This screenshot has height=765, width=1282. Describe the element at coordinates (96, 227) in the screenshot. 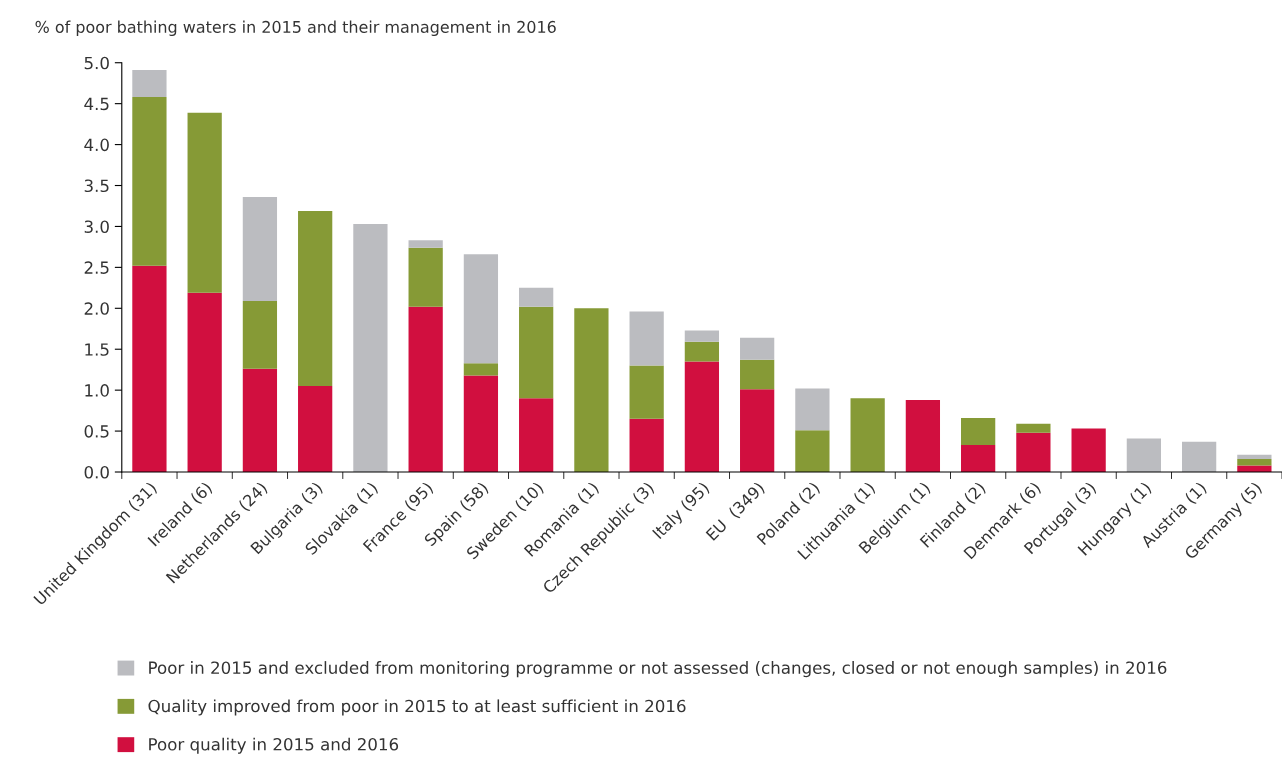

I see `y-tick-label: 3.0` at that location.